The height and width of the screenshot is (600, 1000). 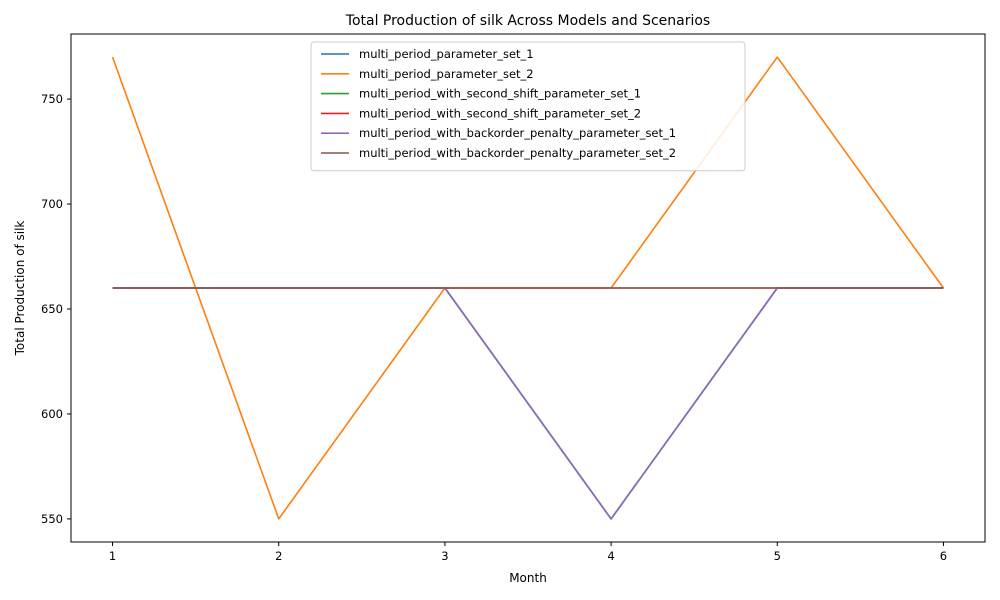 I want to click on legend-label: multi_period_parameter_set_2, so click(x=446, y=74).